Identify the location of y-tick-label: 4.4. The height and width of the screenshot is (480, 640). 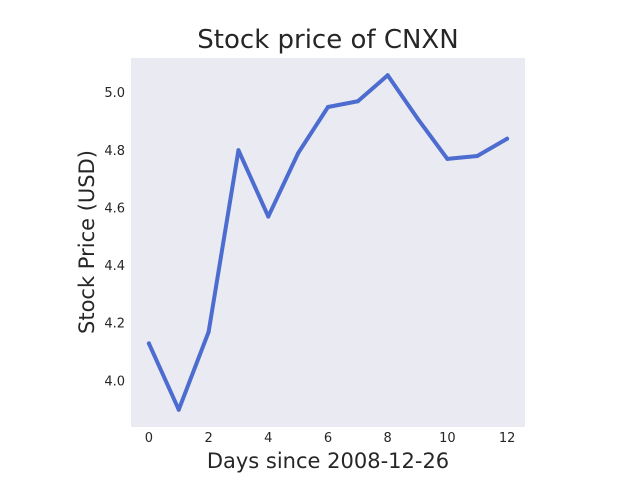
(114, 266).